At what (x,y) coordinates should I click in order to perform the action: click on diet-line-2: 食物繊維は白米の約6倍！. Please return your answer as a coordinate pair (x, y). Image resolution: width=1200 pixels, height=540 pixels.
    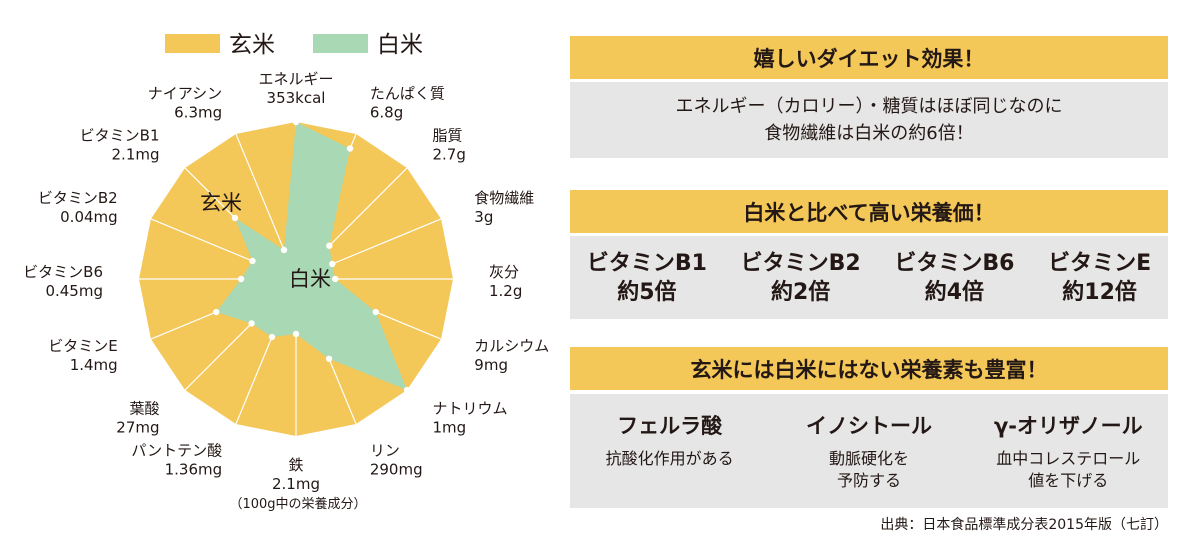
    Looking at the image, I should click on (869, 133).